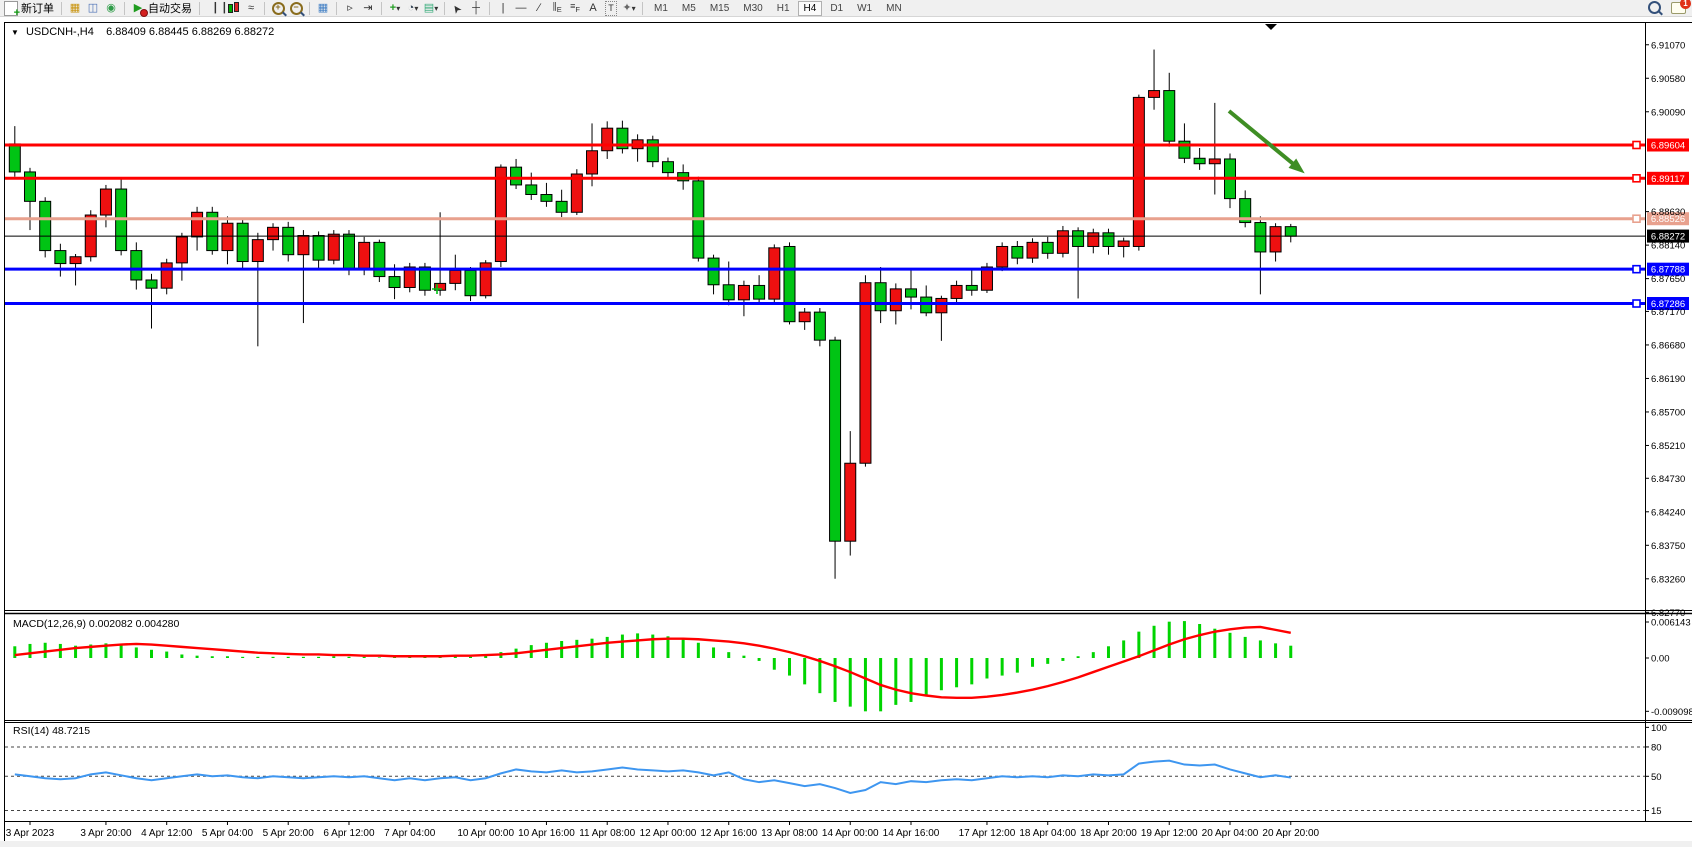 The height and width of the screenshot is (847, 1692). I want to click on timeframe-button-h1: H1, so click(783, 8).